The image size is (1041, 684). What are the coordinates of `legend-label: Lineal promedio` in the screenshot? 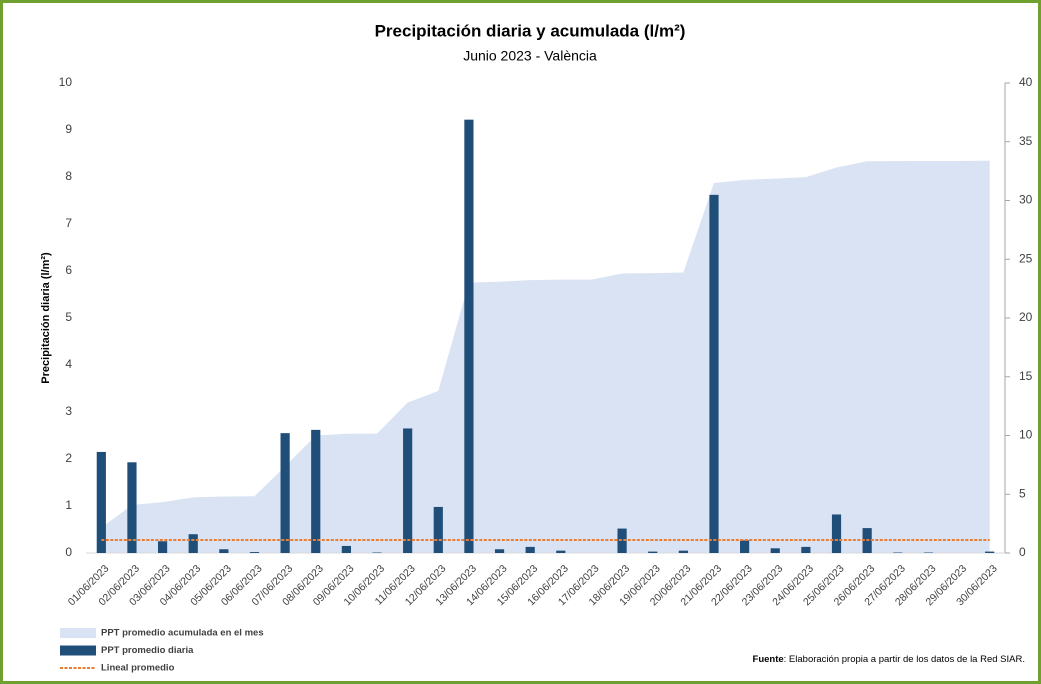 It's located at (138, 668).